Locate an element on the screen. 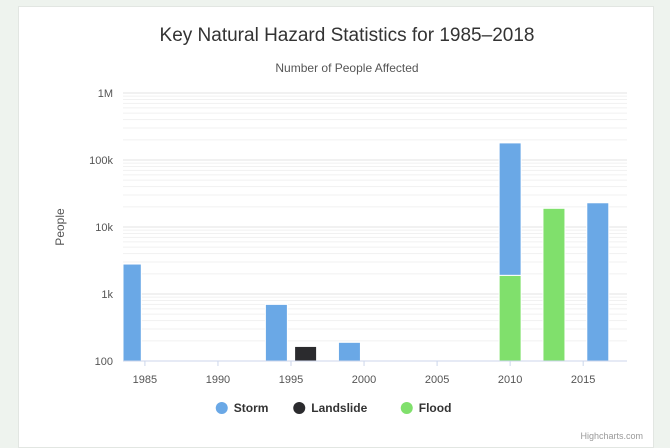 This screenshot has width=670, height=448. y-axis-label: People is located at coordinates (60, 227).